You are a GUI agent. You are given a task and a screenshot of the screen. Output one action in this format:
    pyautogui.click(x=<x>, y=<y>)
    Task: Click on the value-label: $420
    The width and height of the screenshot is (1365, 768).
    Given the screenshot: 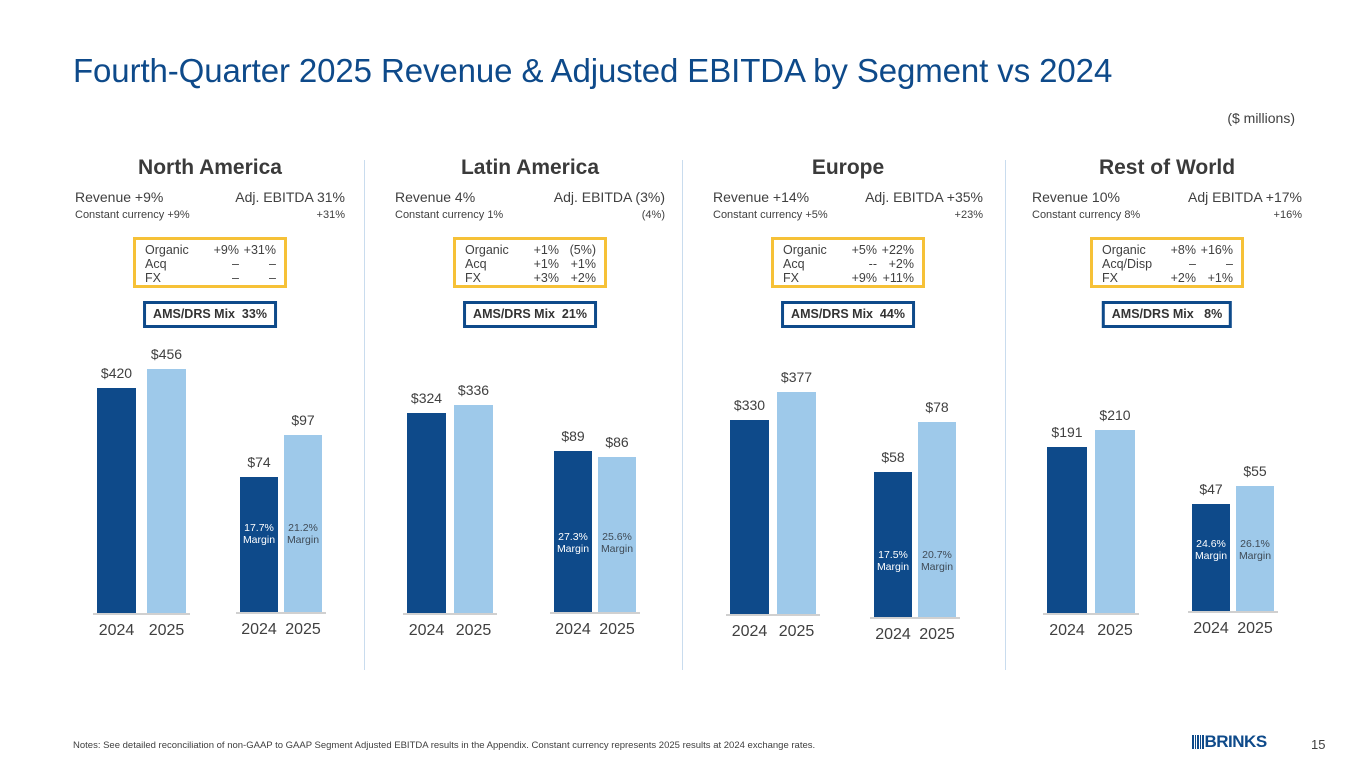 What is the action you would take?
    pyautogui.click(x=116, y=373)
    